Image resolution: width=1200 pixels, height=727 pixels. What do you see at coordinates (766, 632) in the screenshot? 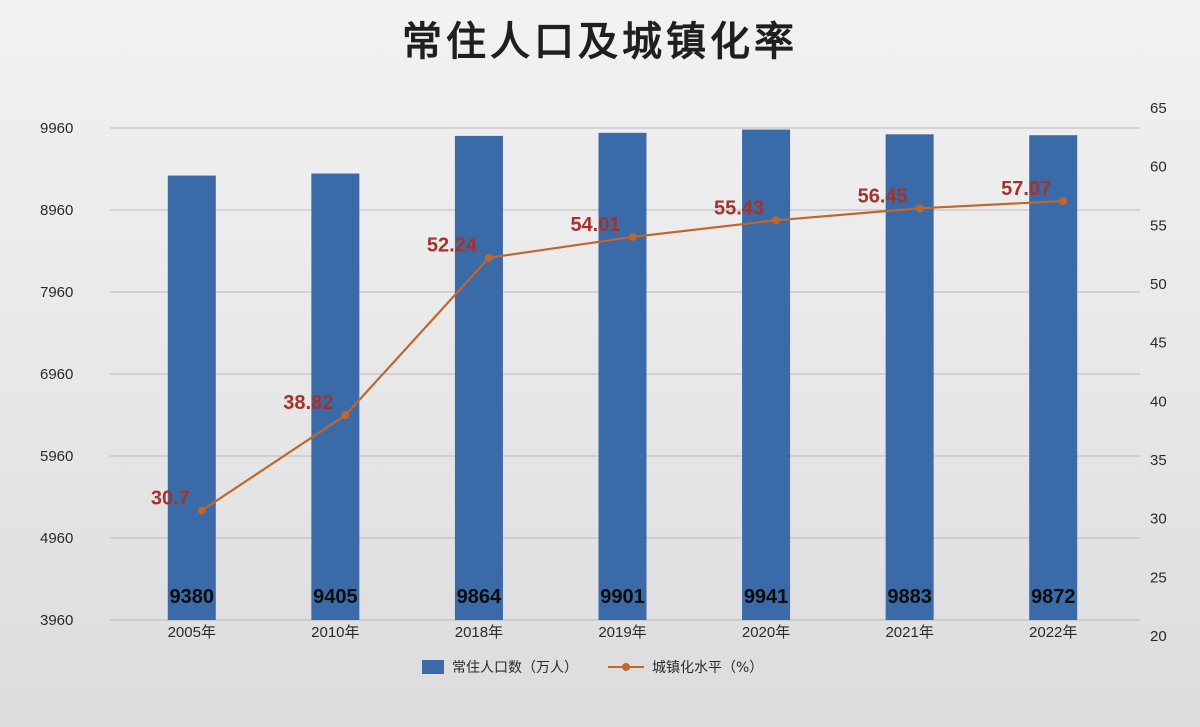
I see `x-tick-label: 2020年` at bounding box center [766, 632].